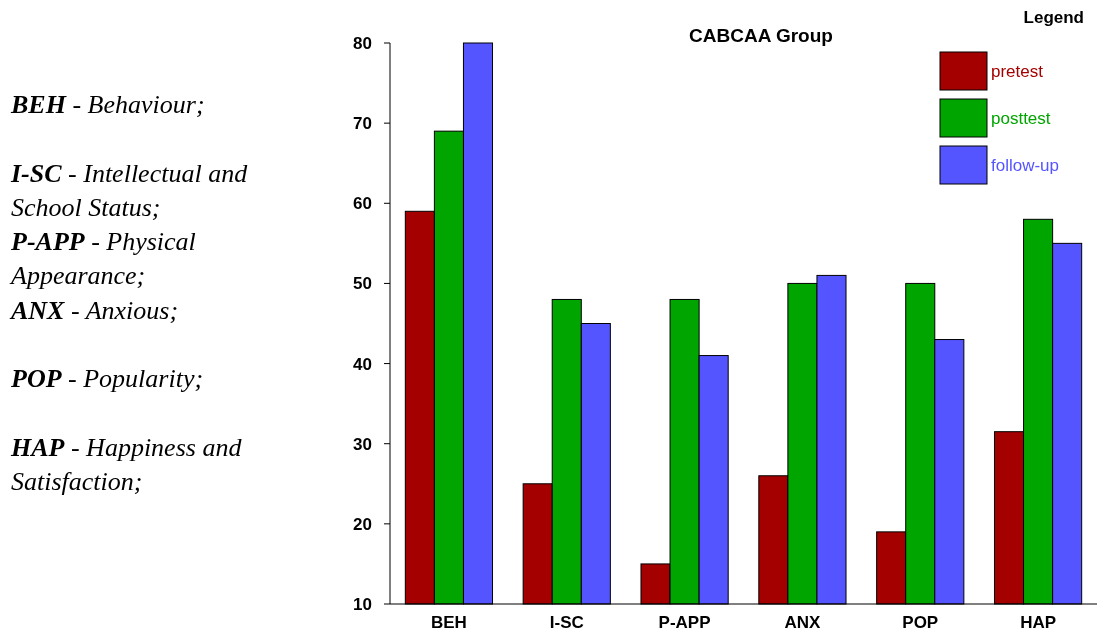  Describe the element at coordinates (362, 364) in the screenshot. I see `y-tick-label: 40` at that location.